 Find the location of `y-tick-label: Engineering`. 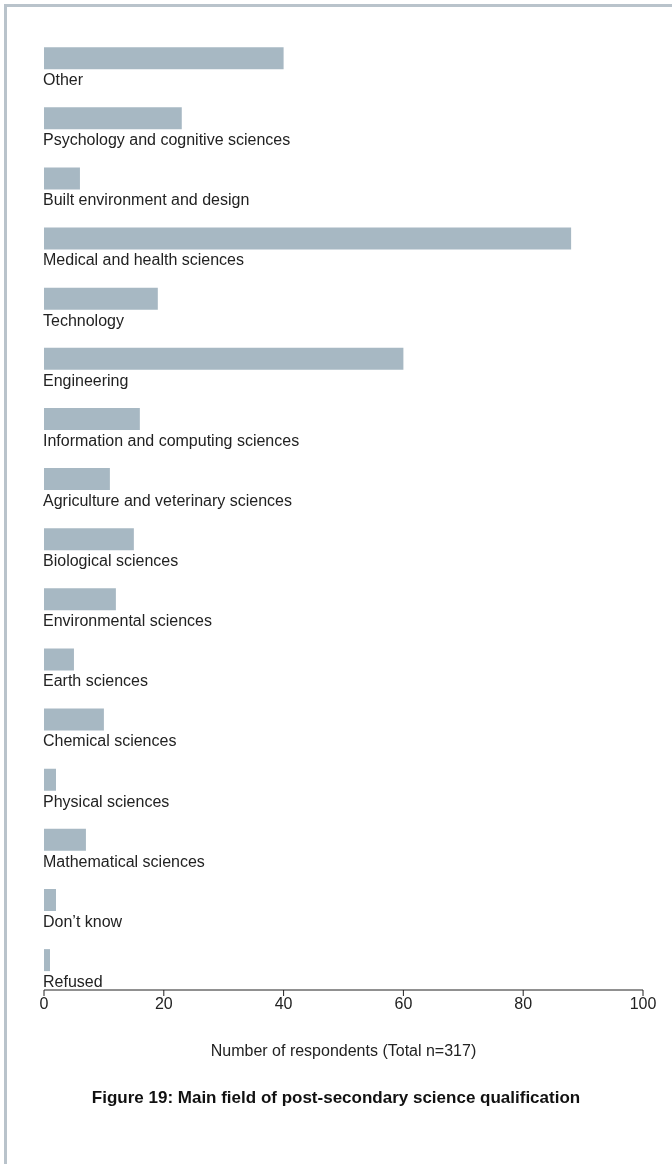

y-tick-label: Engineering is located at coordinates (86, 380).